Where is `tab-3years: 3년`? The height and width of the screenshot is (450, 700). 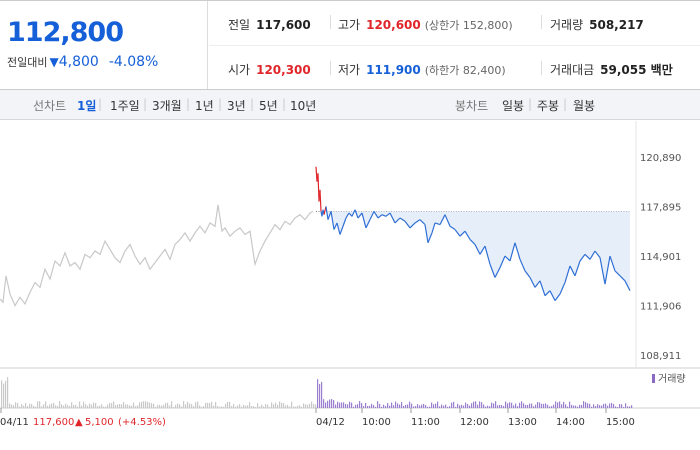
tab-3years: 3년 is located at coordinates (236, 106).